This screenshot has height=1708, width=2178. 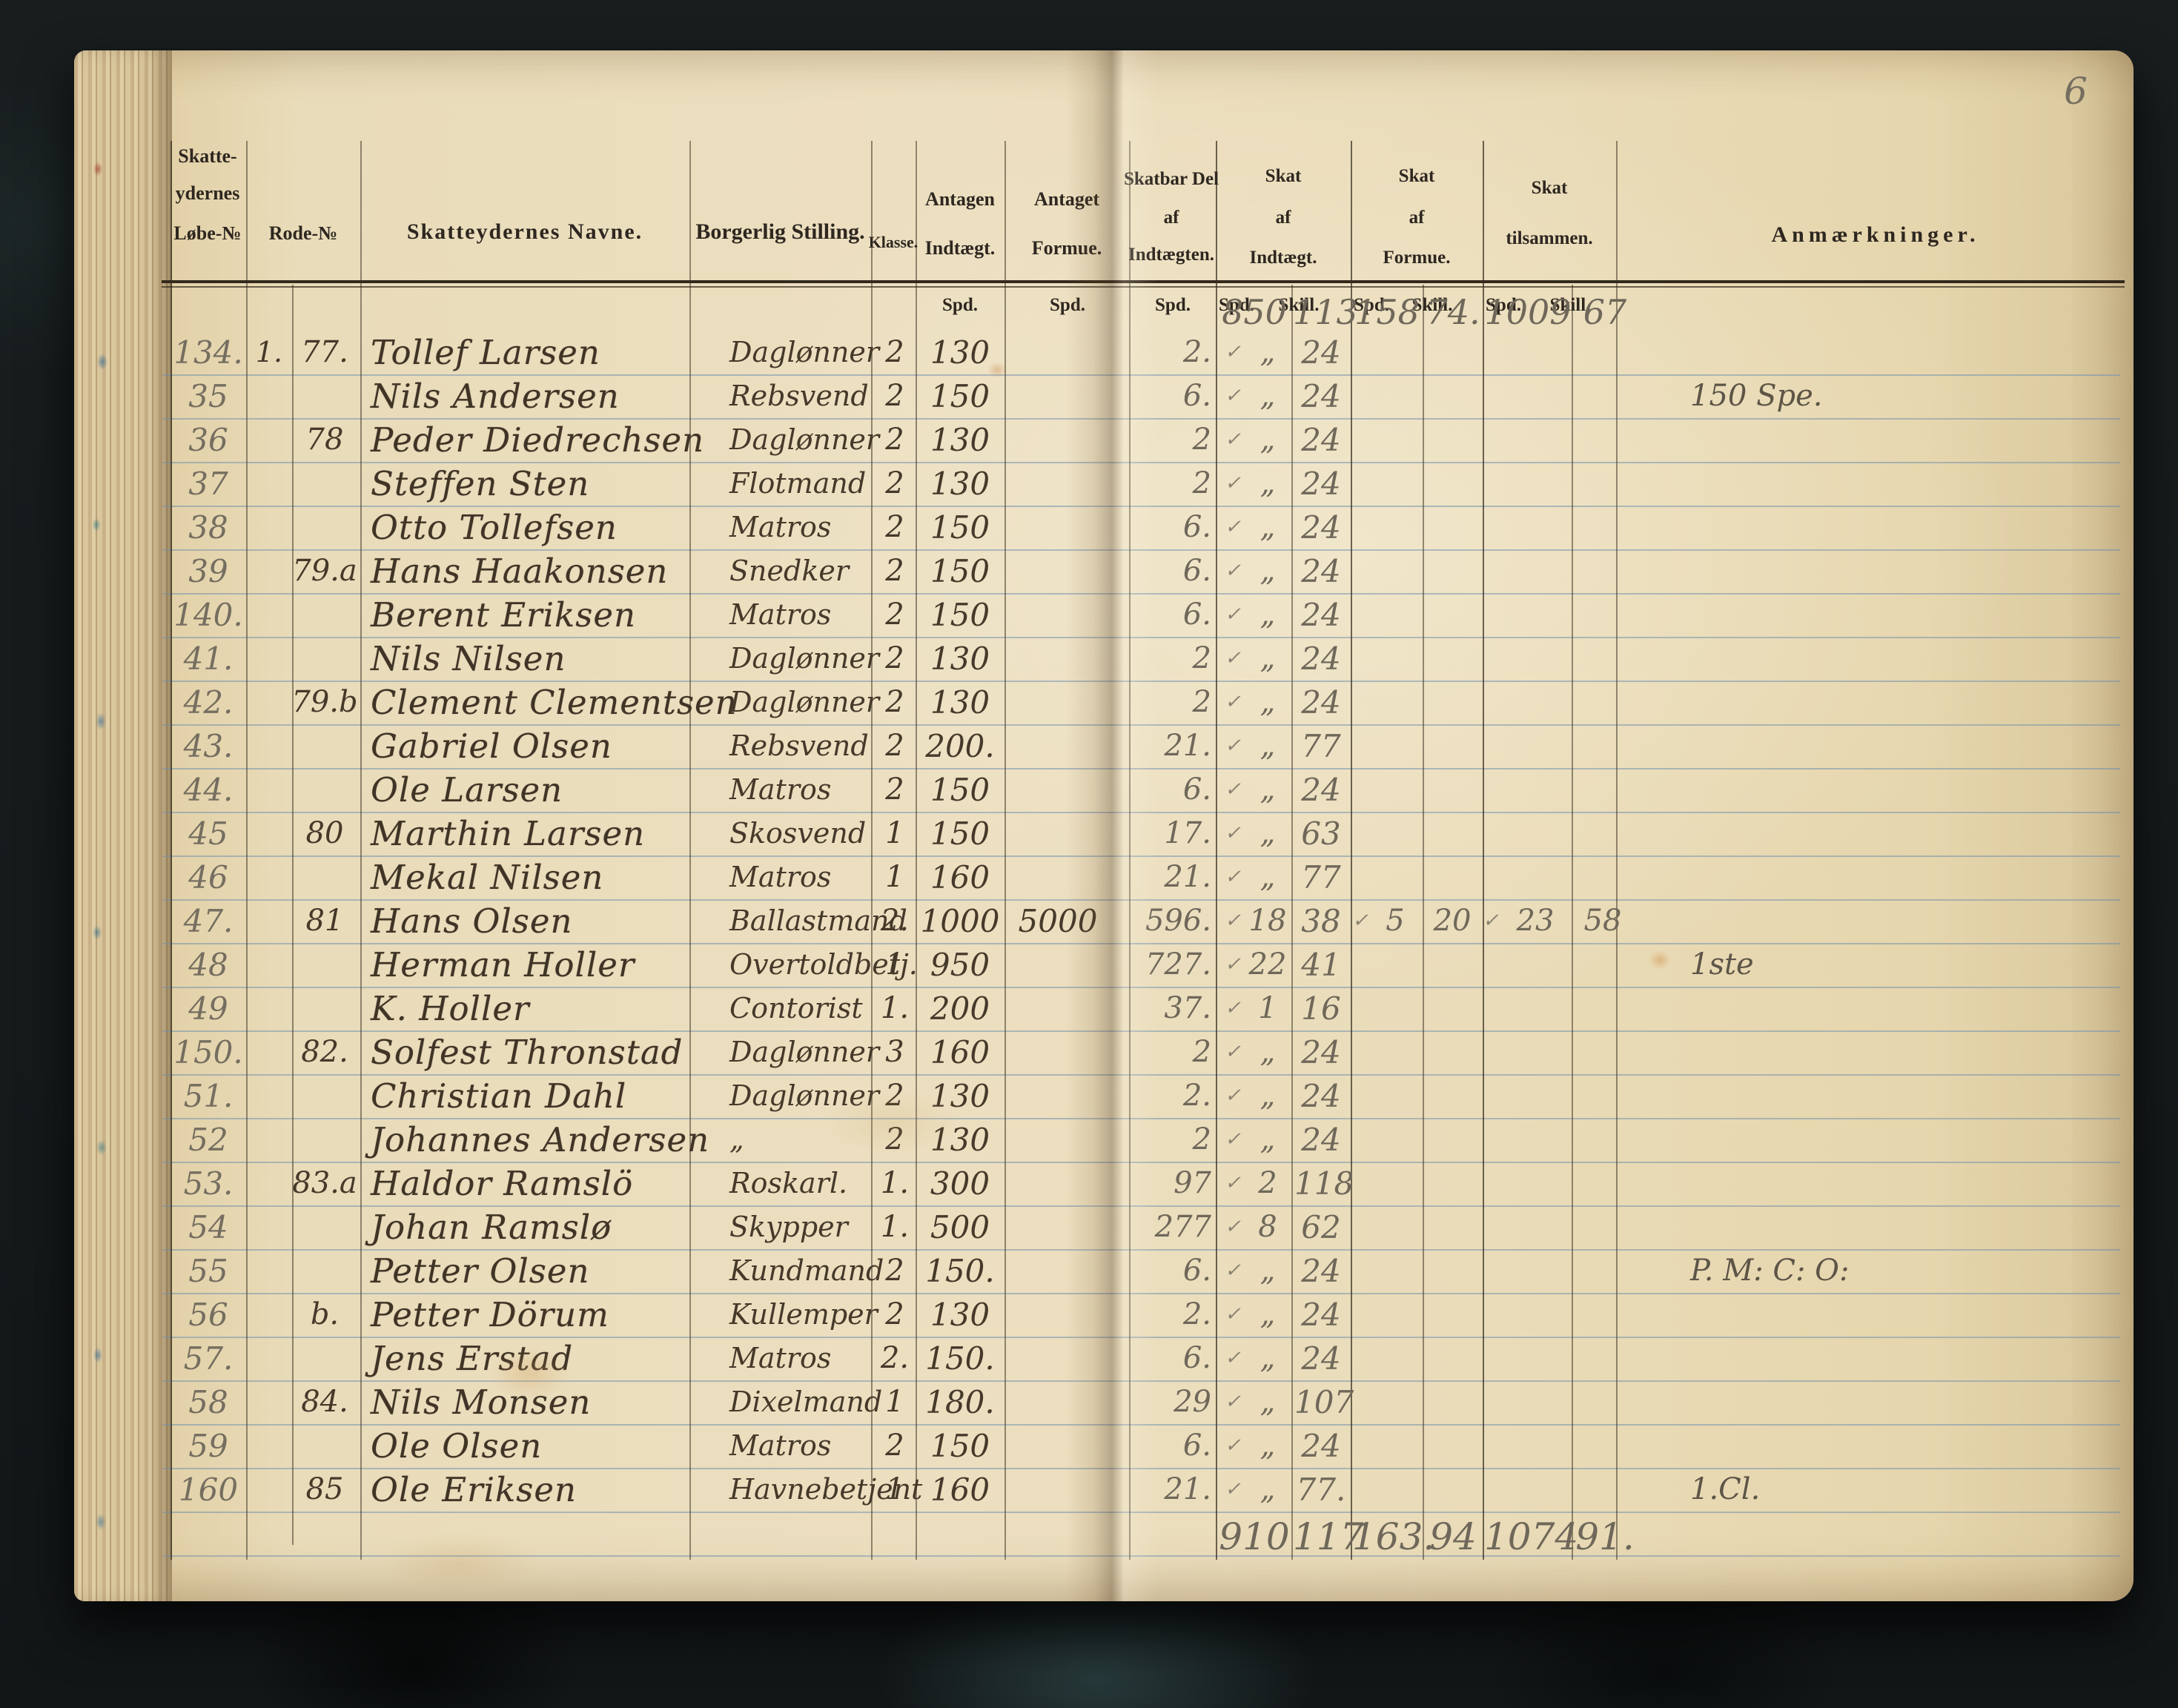 What do you see at coordinates (1104, 659) in the screenshot?
I see `table-row: 41. Nils Nilsen Daglønner 2 130 2 ✓ „ 24` at bounding box center [1104, 659].